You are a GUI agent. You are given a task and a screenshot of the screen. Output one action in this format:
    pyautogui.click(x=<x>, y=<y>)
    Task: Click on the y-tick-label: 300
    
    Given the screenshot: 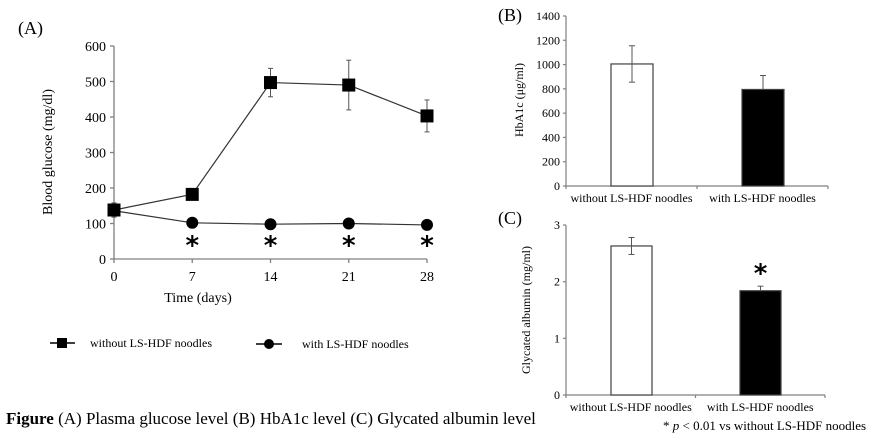 What is the action you would take?
    pyautogui.click(x=95, y=154)
    